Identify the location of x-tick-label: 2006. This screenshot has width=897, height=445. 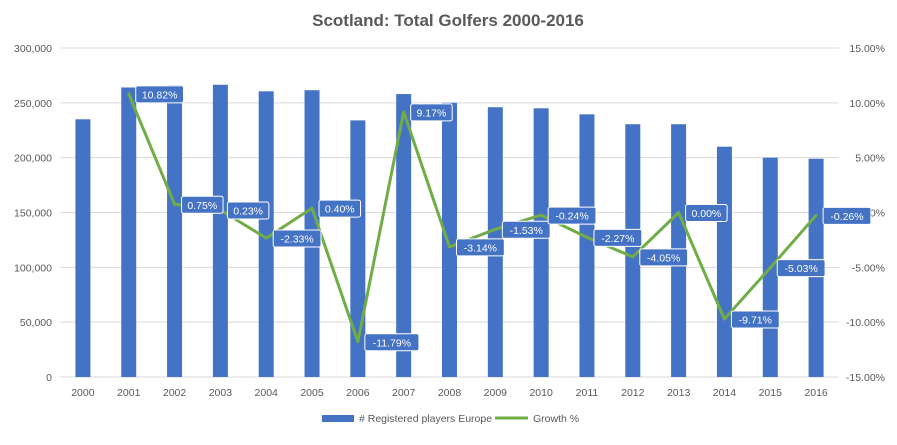
(358, 393).